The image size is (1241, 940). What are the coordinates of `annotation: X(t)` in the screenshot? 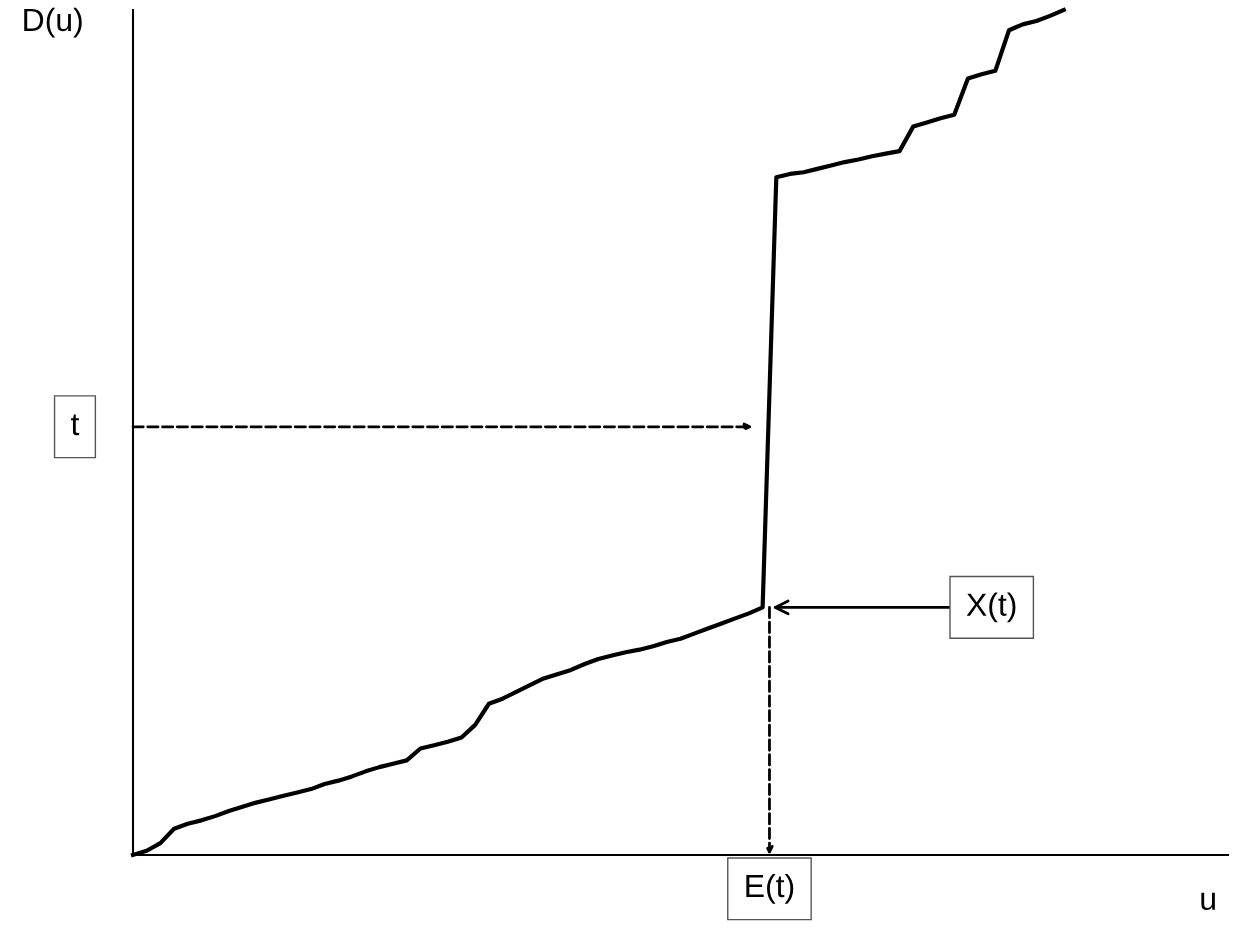 It's located at (991, 607).